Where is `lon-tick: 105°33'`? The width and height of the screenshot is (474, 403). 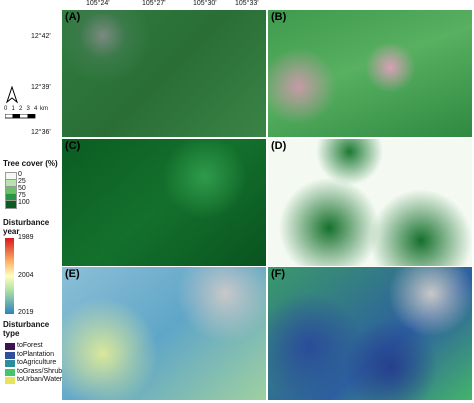 lon-tick: 105°33' is located at coordinates (247, 3).